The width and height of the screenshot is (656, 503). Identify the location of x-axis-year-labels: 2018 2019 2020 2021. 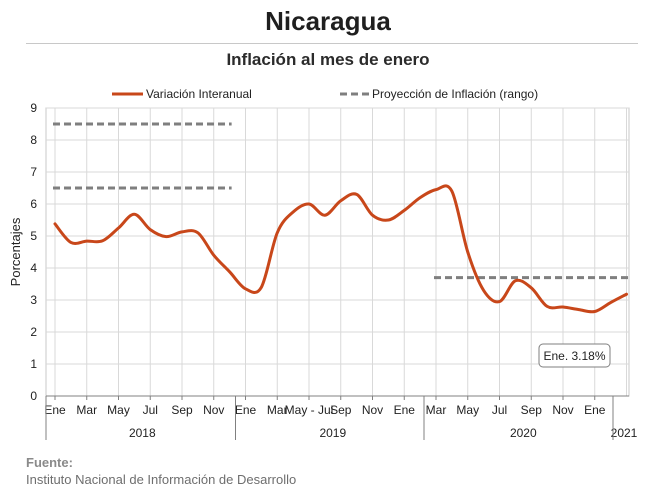
(341, 418).